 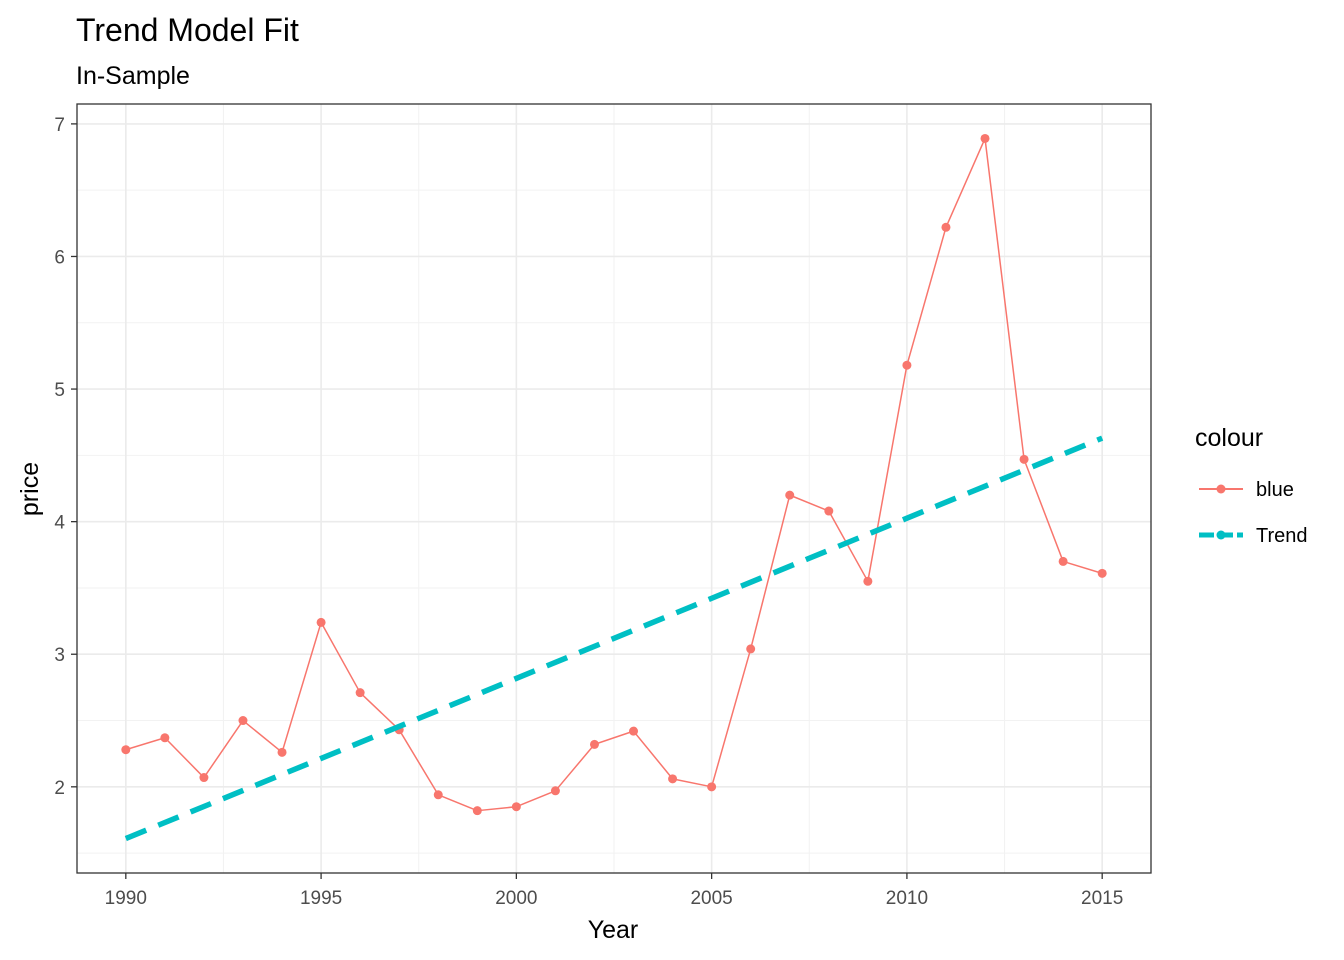 I want to click on legend-label-blue: blue, so click(x=1275, y=490).